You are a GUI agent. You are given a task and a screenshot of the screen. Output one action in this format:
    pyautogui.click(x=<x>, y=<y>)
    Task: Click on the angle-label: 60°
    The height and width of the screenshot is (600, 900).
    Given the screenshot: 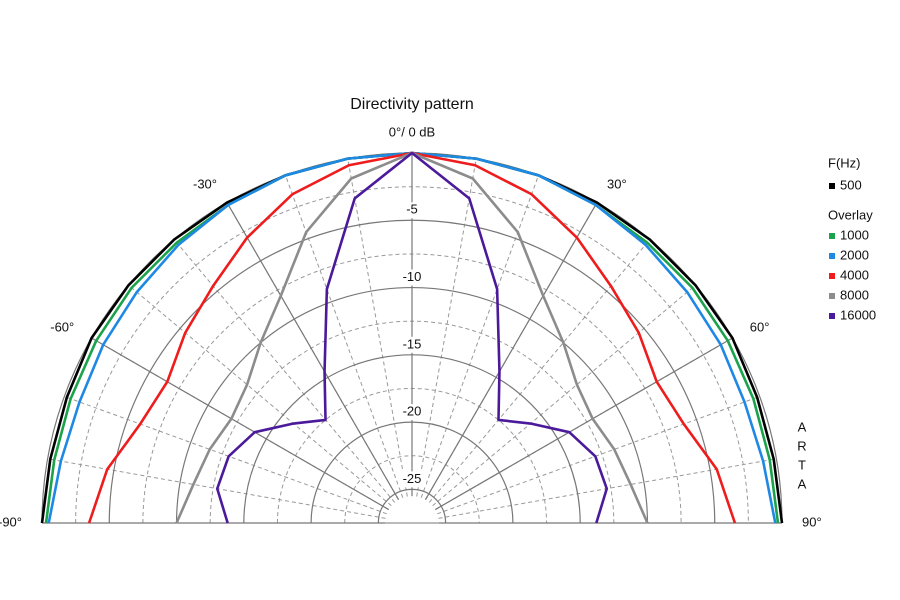 What is the action you would take?
    pyautogui.click(x=760, y=326)
    